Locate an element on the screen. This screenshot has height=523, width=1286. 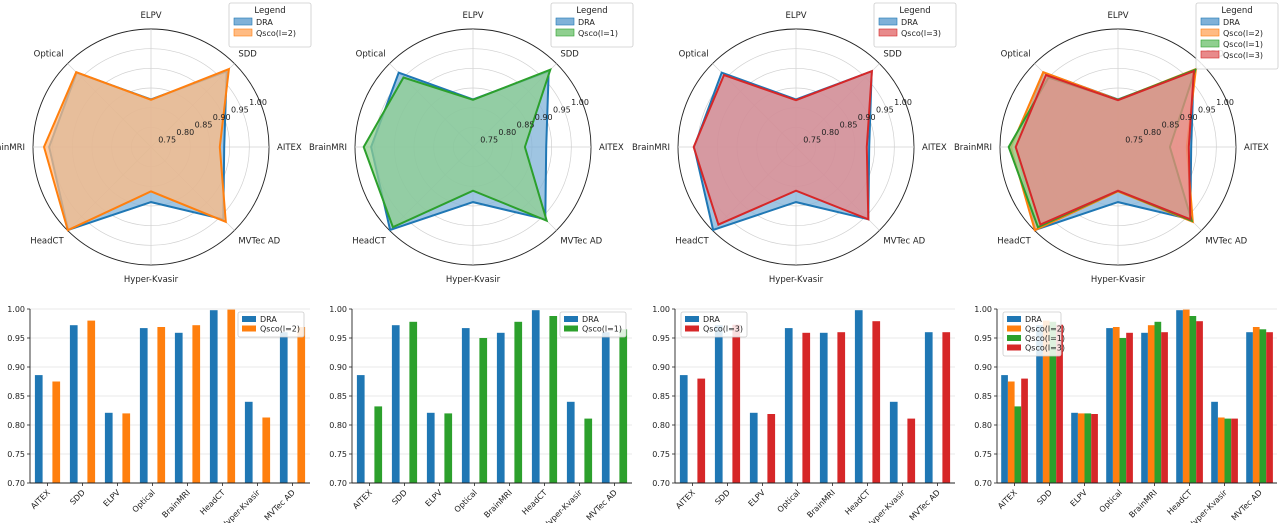
radar-category-label: SDD is located at coordinates (247, 55).